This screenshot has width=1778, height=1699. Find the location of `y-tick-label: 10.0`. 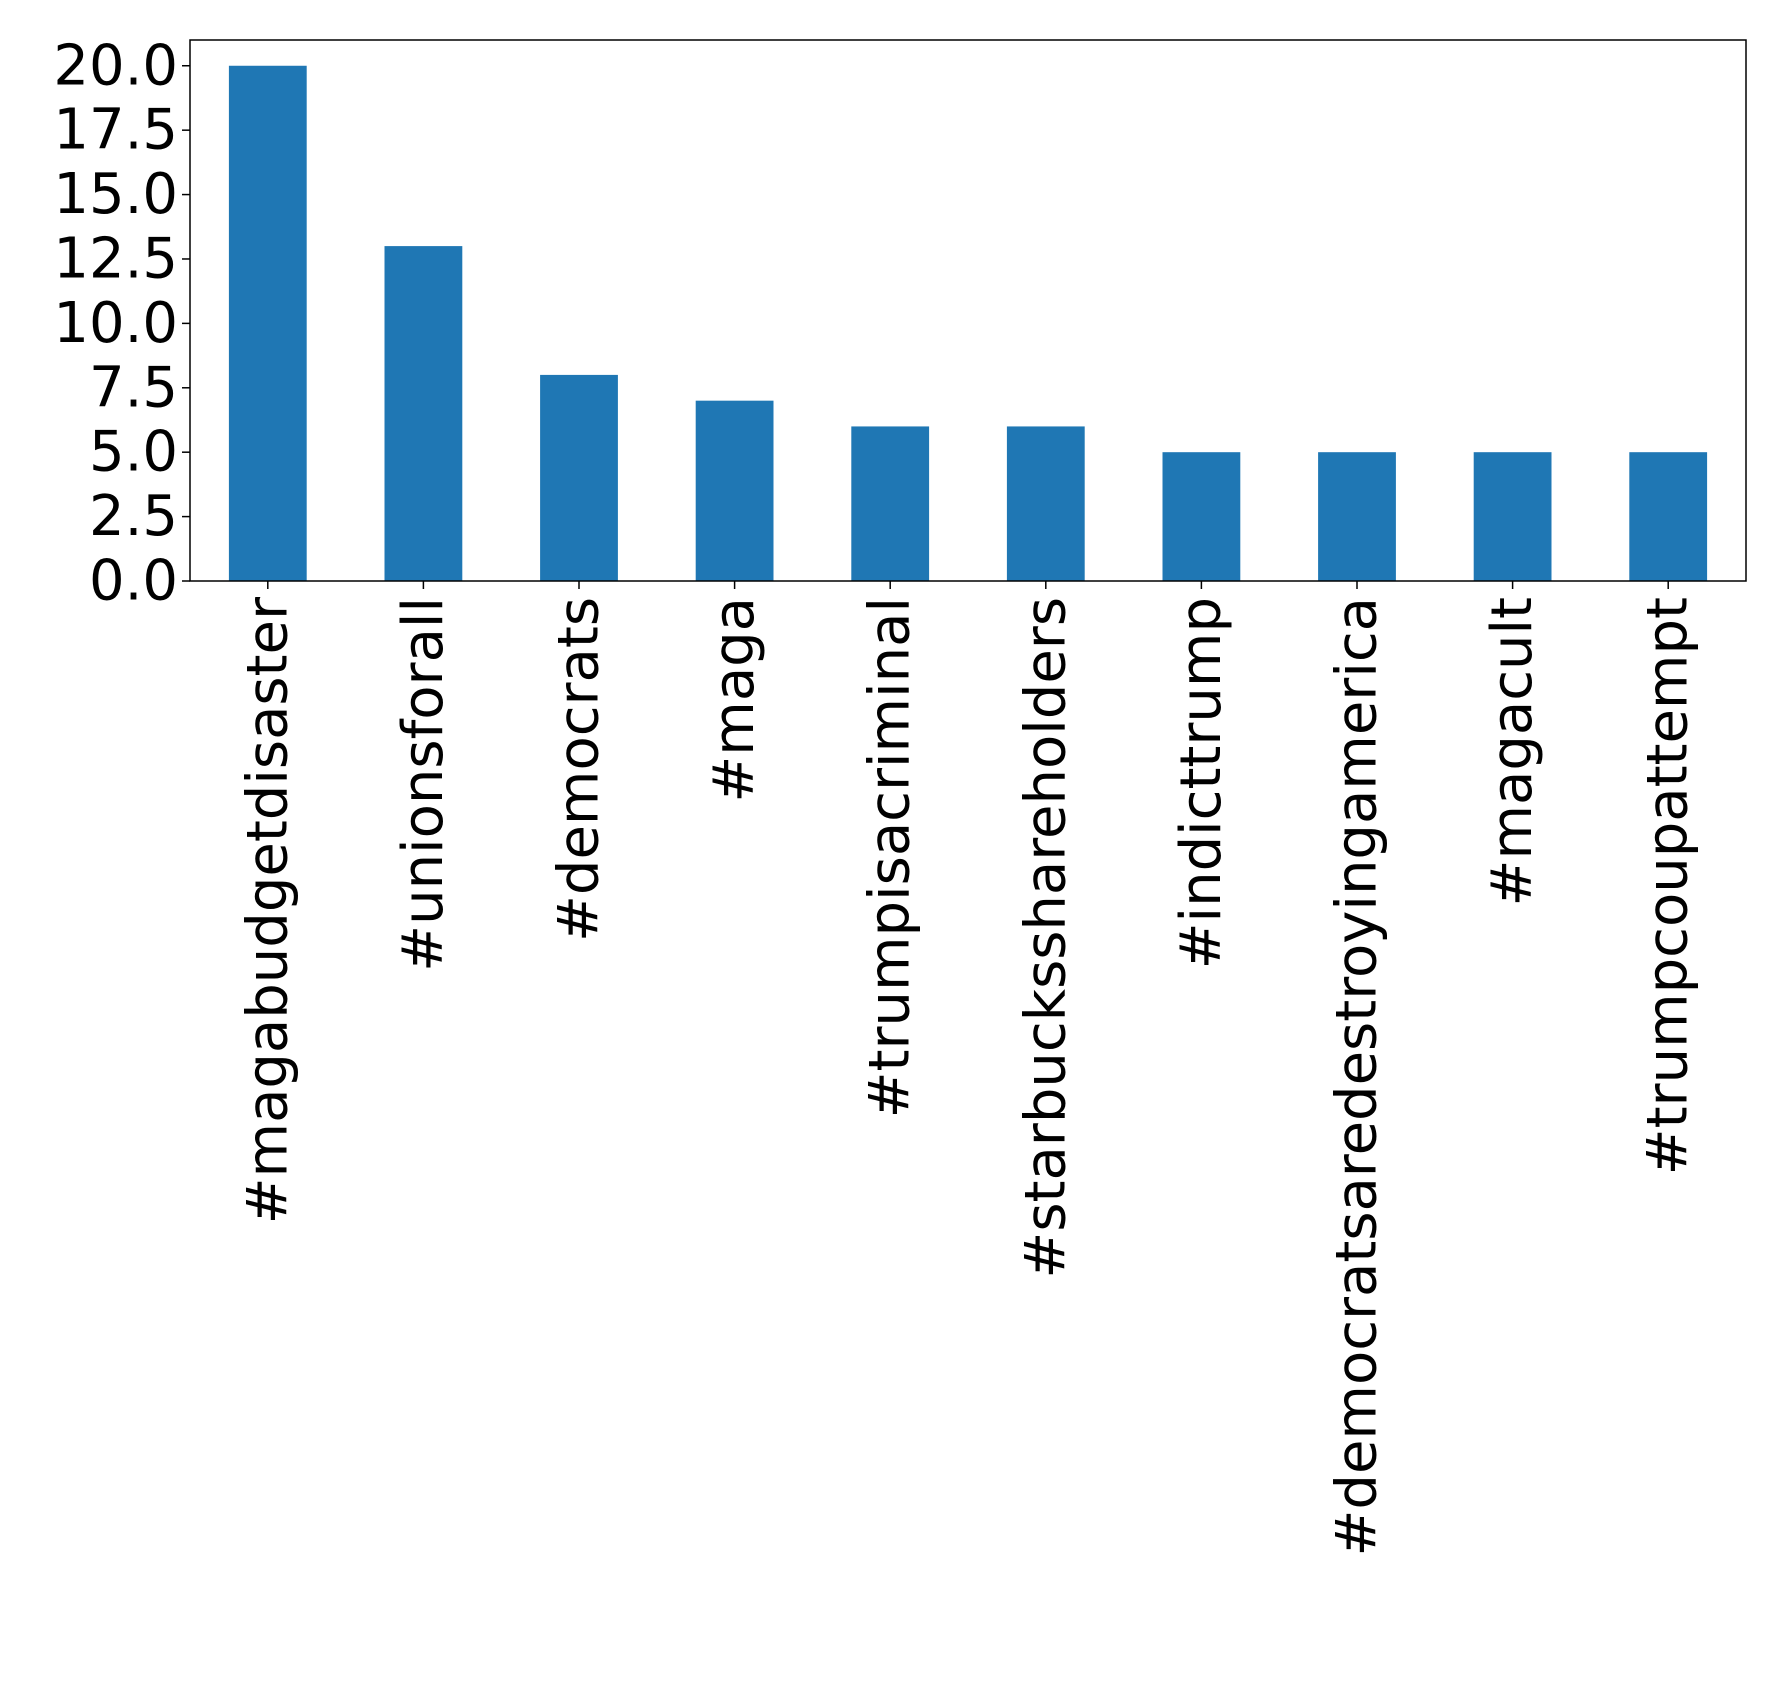

y-tick-label: 10.0 is located at coordinates (115, 323).